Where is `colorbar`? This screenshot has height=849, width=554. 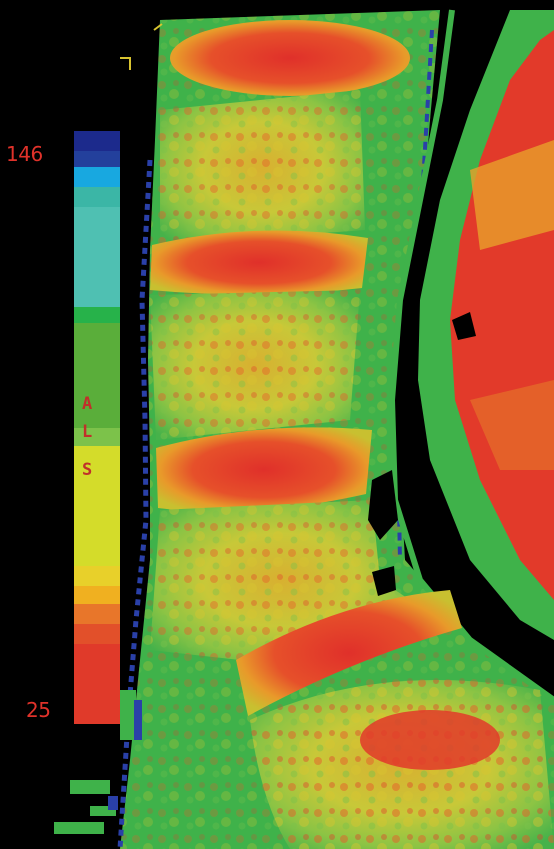
colorbar is located at coordinates (97, 427).